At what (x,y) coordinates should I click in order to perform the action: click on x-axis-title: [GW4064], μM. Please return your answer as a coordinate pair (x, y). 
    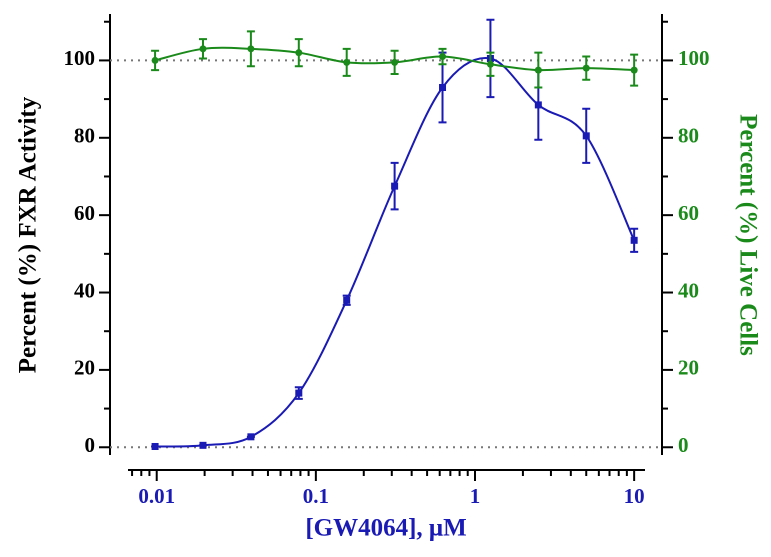
    Looking at the image, I should click on (385, 528).